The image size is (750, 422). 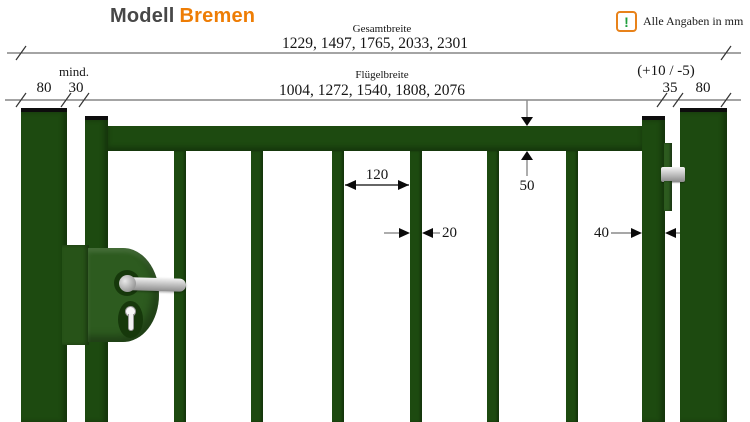 What do you see at coordinates (626, 21) in the screenshot?
I see `attention-icon: !` at bounding box center [626, 21].